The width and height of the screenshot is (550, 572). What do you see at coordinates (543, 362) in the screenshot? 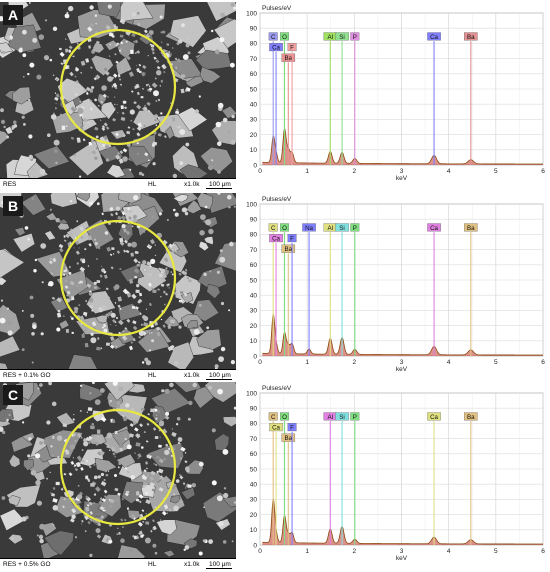
I see `x-tick-label: 6` at bounding box center [543, 362].